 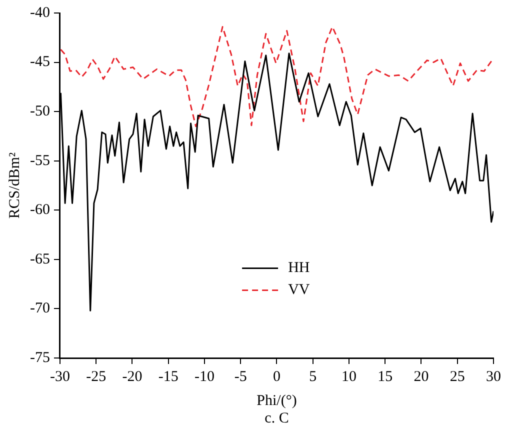 I want to click on y-tick-label: -45, so click(x=40, y=62).